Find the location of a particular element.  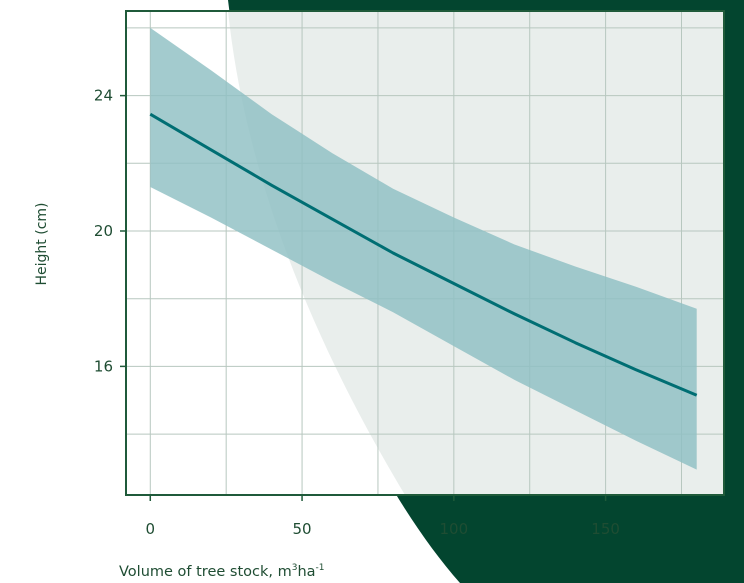

x-tick-label: 100 is located at coordinates (454, 529).